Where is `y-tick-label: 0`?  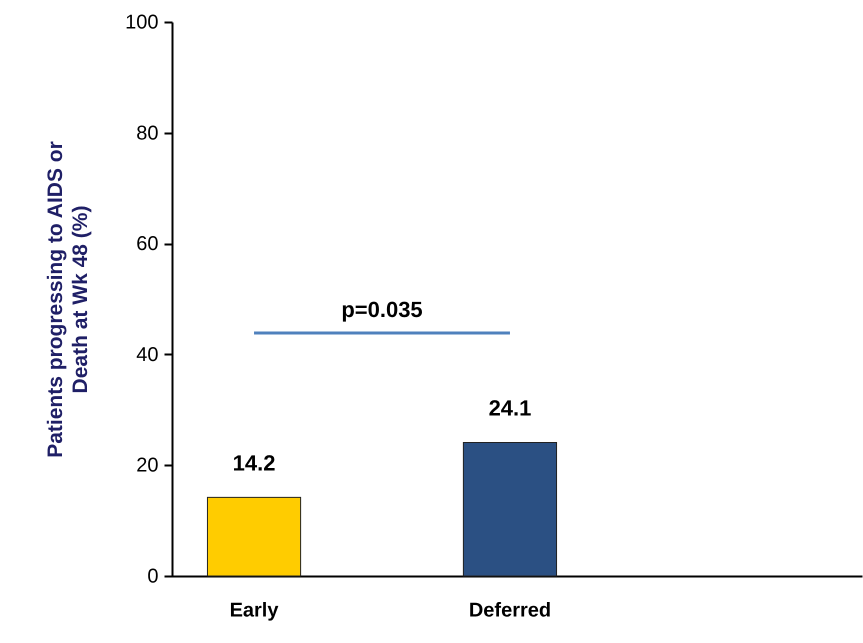 y-tick-label: 0 is located at coordinates (152, 577).